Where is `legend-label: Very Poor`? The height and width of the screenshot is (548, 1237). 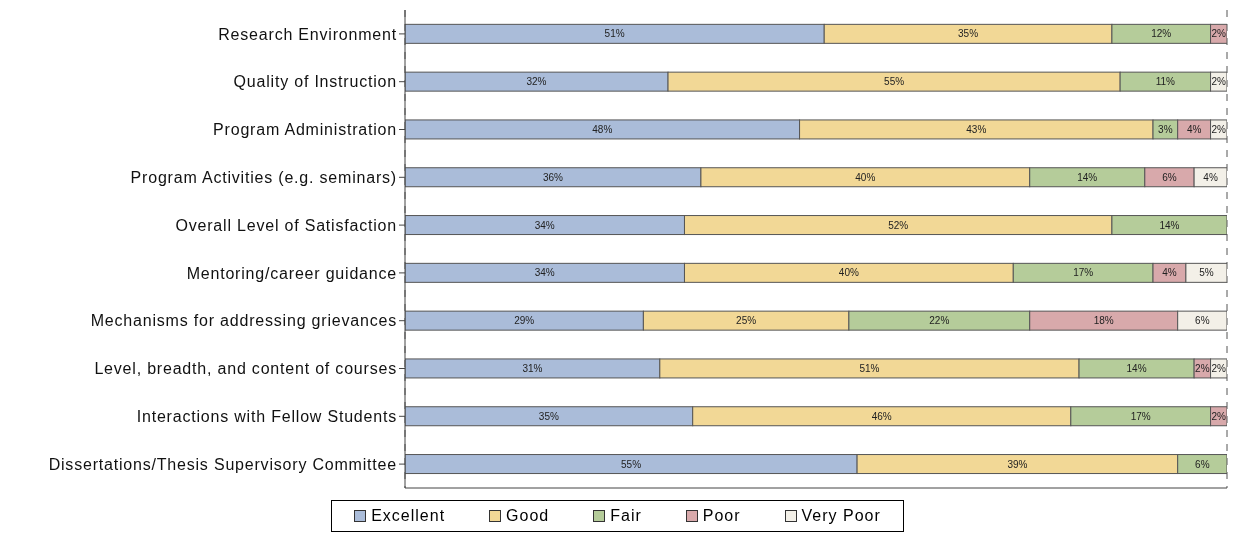
legend-label: Very Poor is located at coordinates (841, 516).